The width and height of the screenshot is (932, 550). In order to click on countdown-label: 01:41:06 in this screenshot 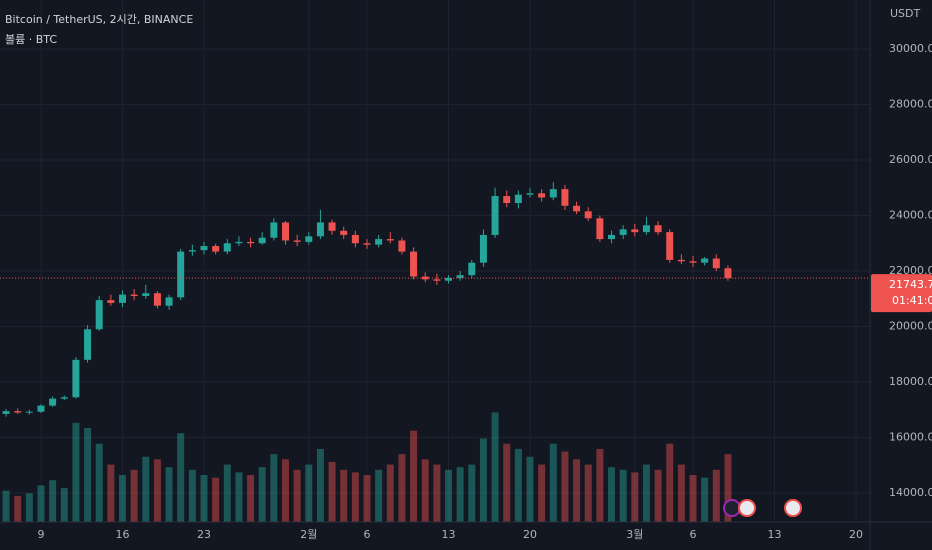, I will do `click(912, 300)`.